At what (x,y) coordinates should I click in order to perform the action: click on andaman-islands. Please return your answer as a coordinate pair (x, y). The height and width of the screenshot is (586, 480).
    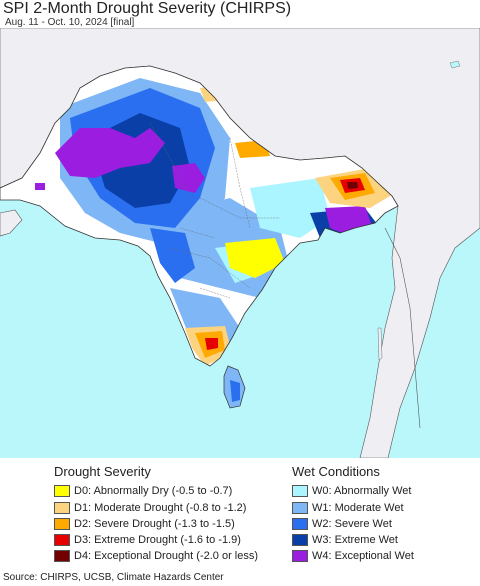
    Looking at the image, I should click on (380, 344).